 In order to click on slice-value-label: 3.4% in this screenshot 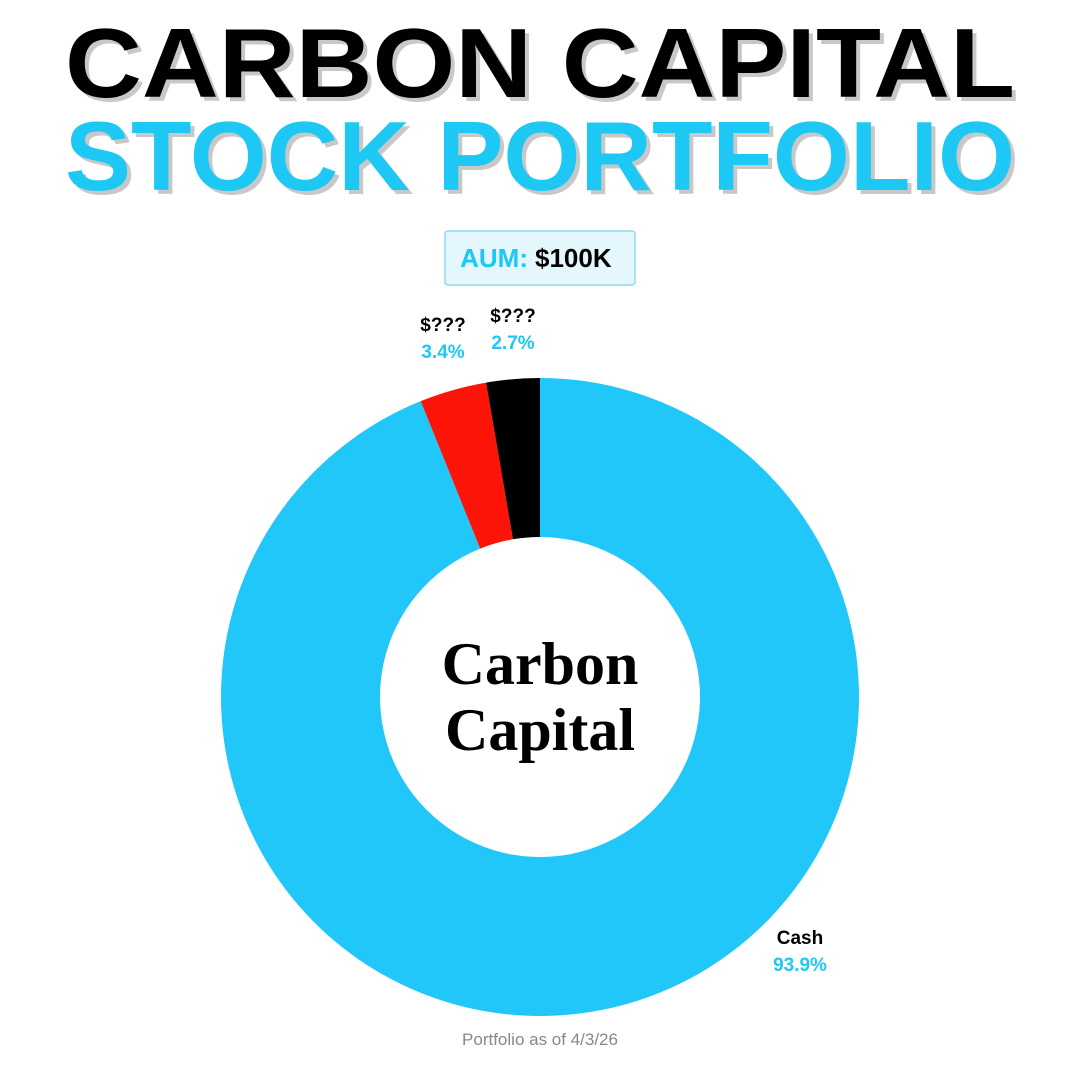, I will do `click(442, 352)`.